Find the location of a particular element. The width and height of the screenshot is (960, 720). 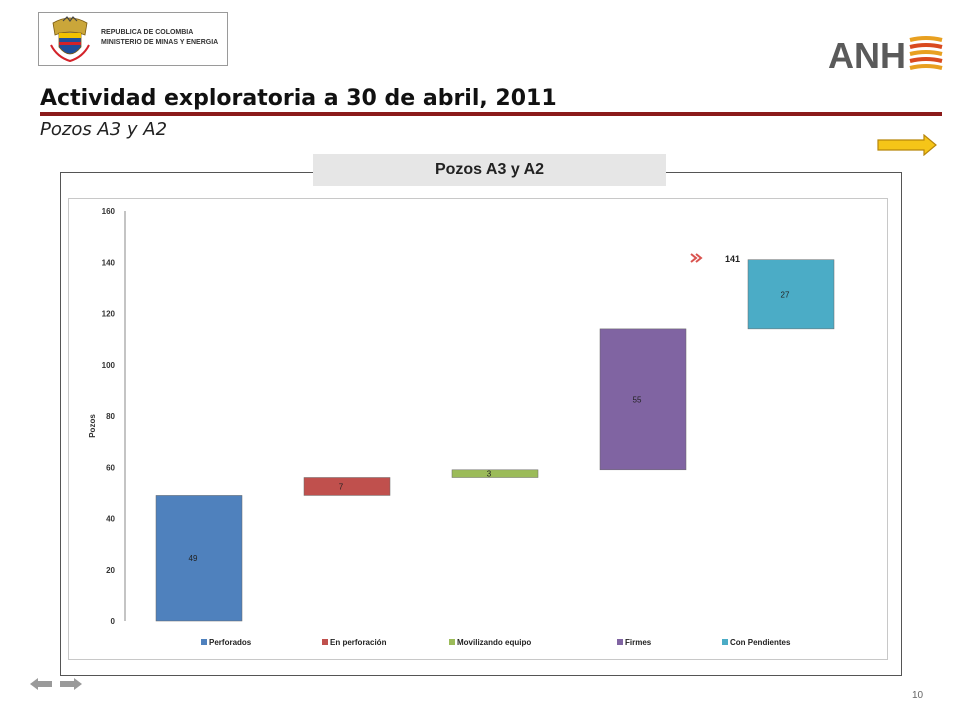

arrow-right-icon is located at coordinates (71, 684).